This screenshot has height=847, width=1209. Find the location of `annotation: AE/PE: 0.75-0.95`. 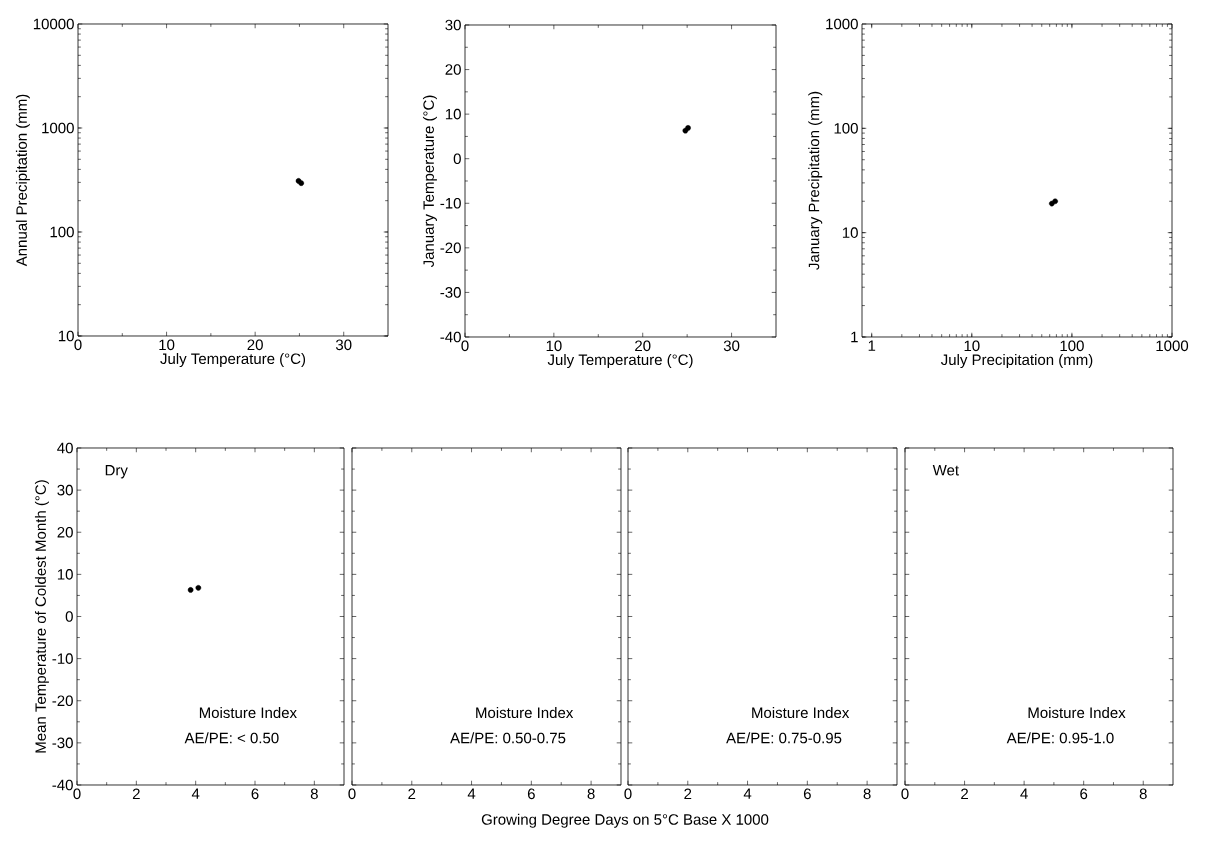

annotation: AE/PE: 0.75-0.95 is located at coordinates (784, 738).